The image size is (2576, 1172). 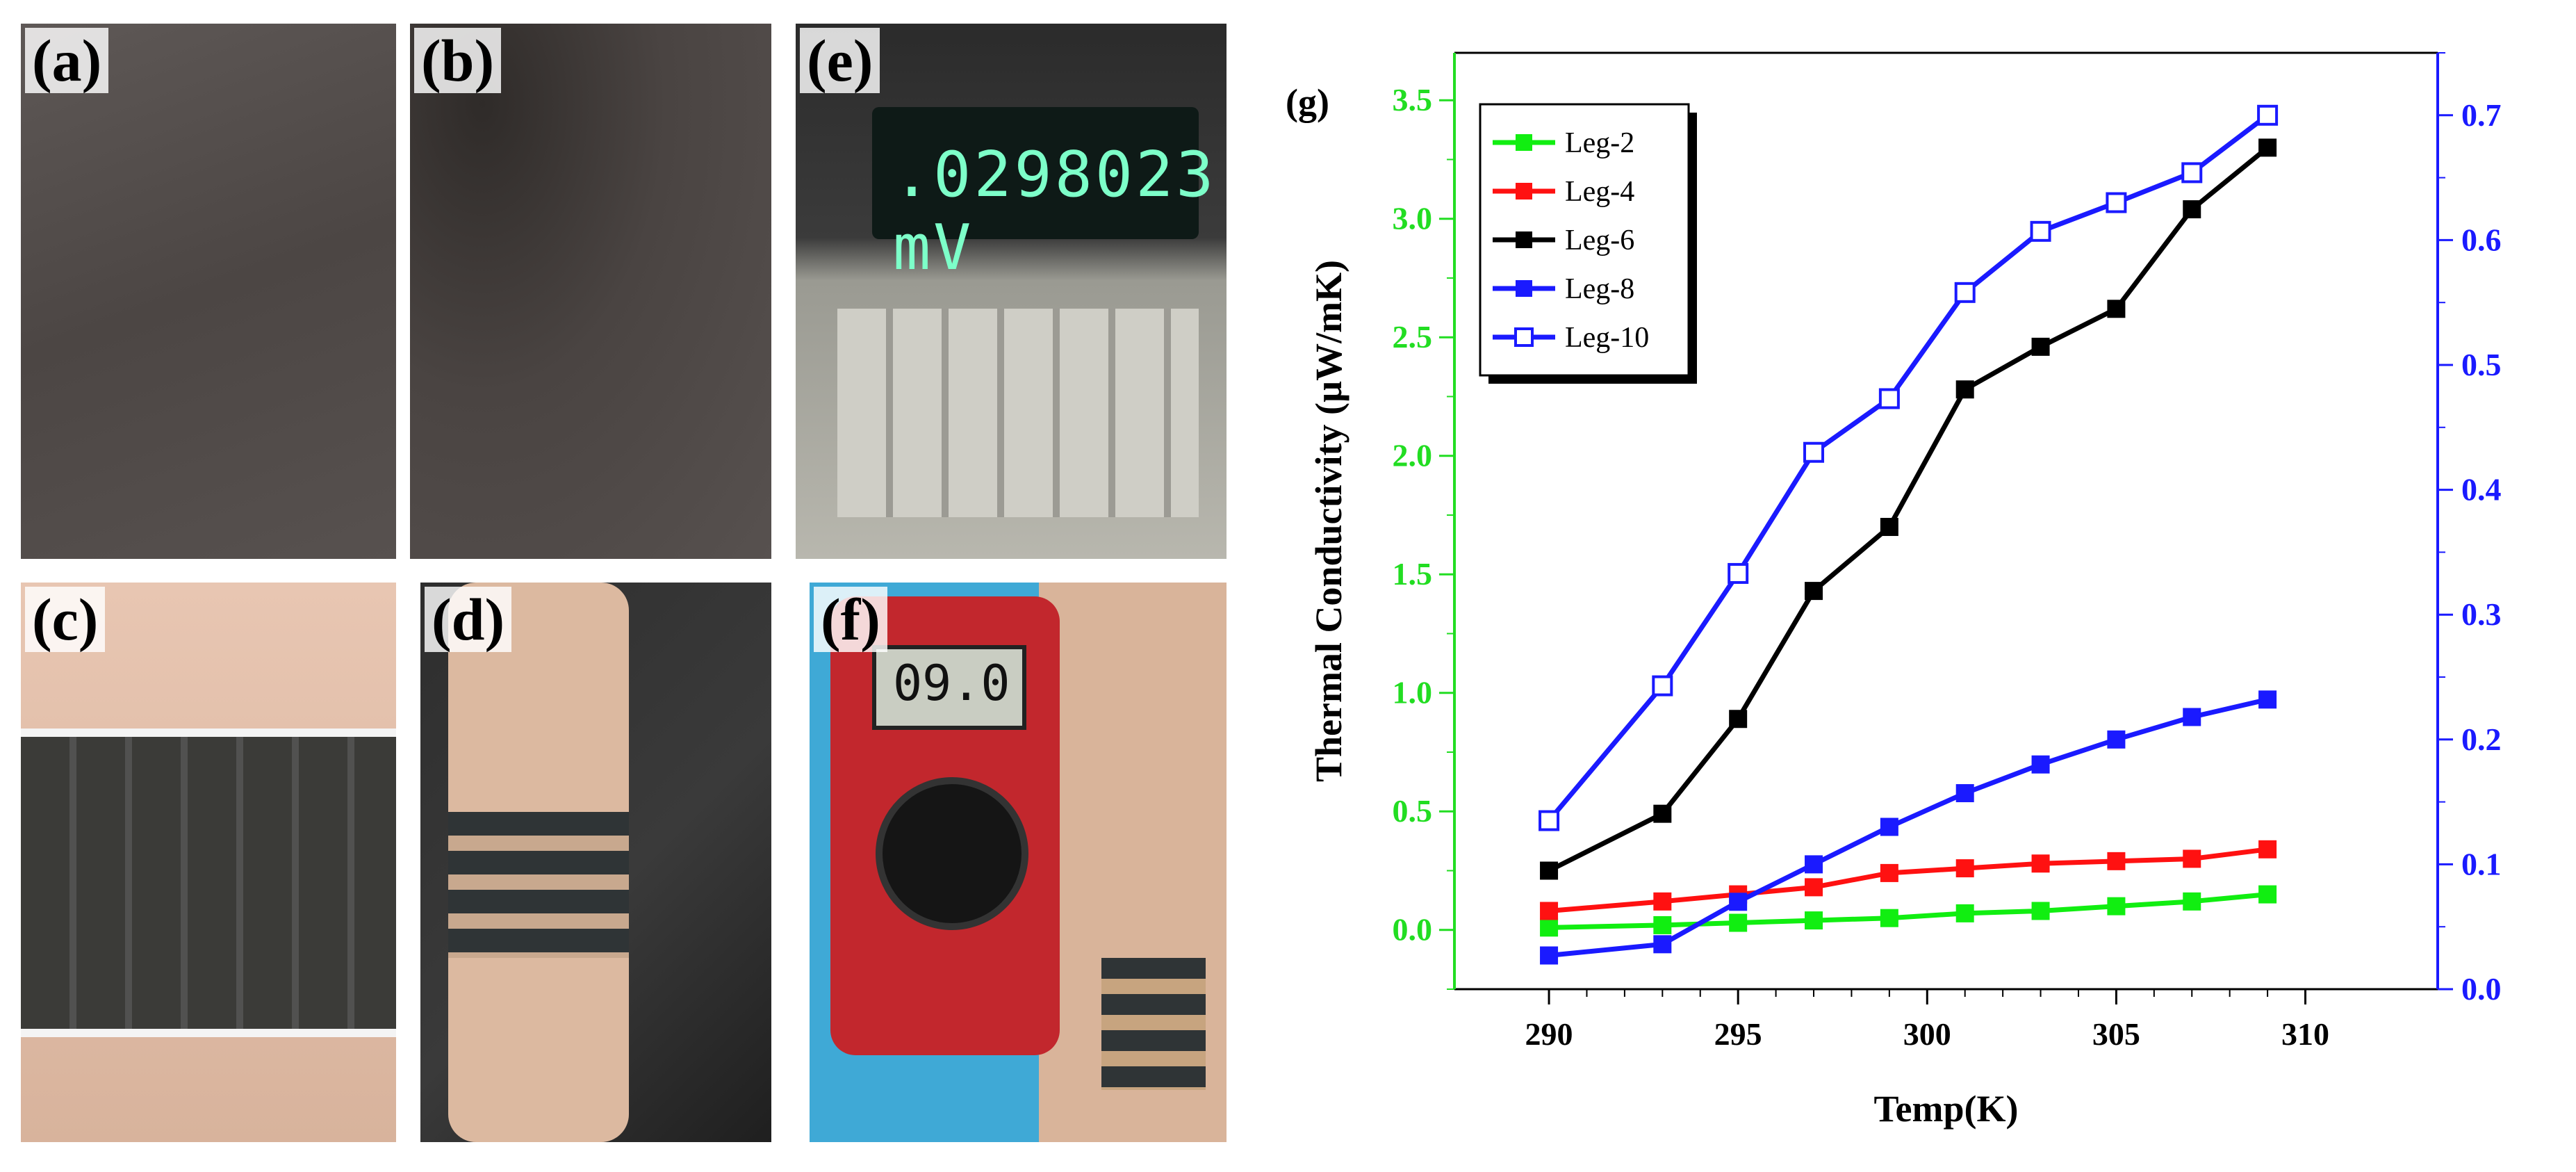 I want to click on left-y-tick-label: 0.0, so click(x=1413, y=929).